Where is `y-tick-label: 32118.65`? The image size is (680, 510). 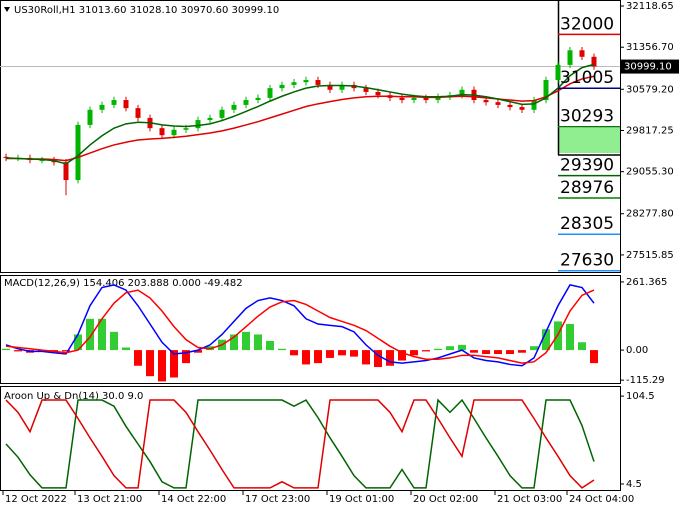
y-tick-label: 32118.65 is located at coordinates (650, 6).